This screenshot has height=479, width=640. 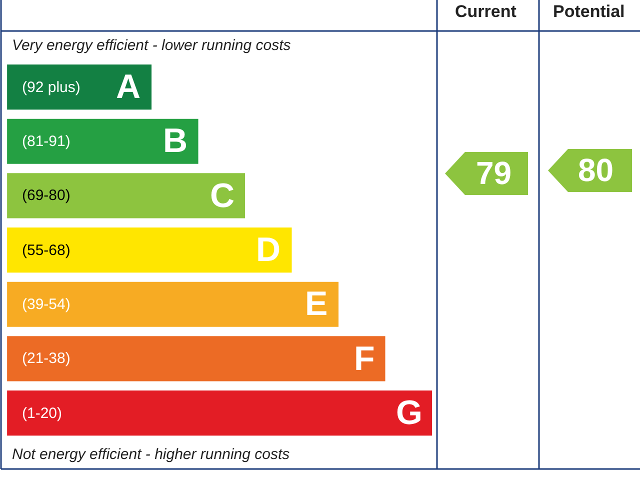 I want to click on category-label: (21-38) F, so click(x=198, y=359).